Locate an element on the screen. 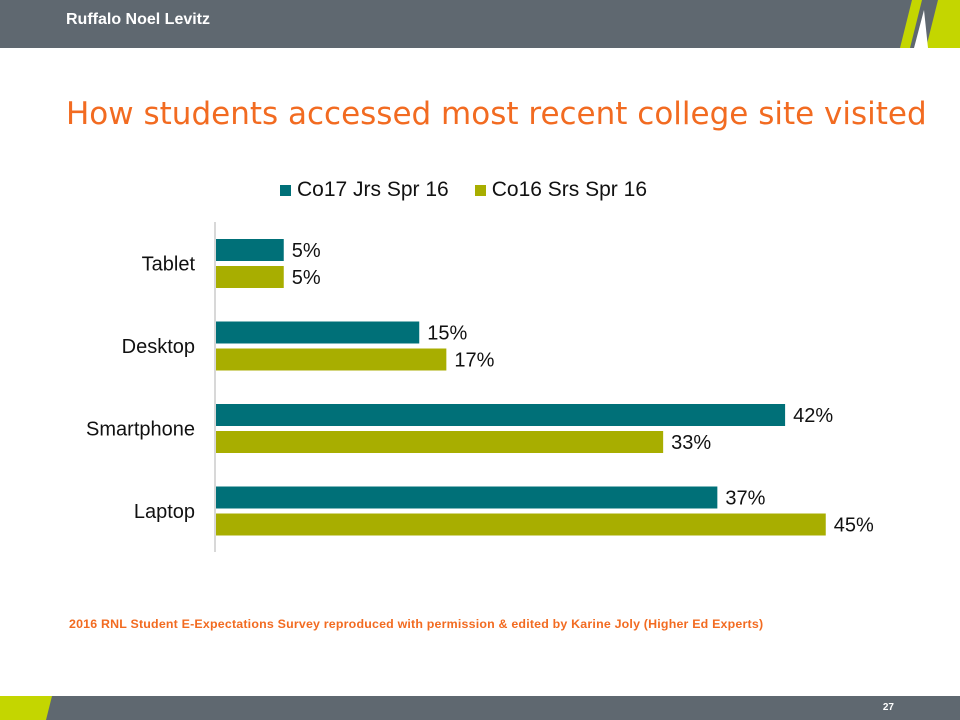 The width and height of the screenshot is (960, 720). legend-item-series-2: Co16 Srs Spr 16 is located at coordinates (560, 190).